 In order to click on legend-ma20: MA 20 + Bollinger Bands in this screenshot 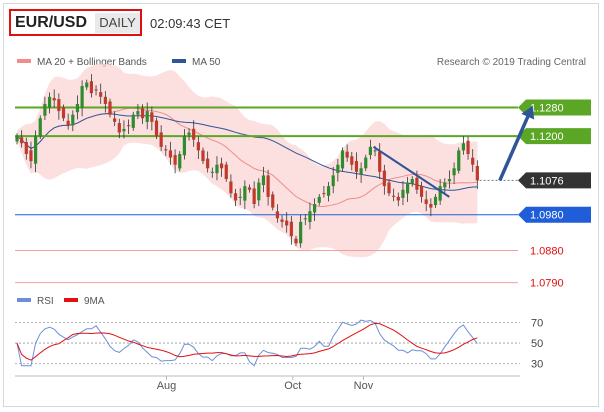, I will do `click(82, 62)`.